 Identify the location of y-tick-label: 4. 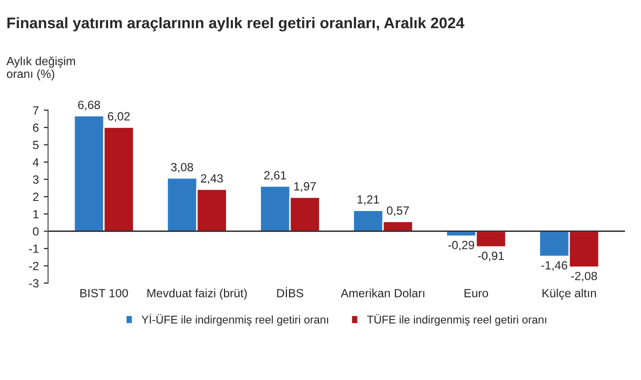
(35, 162).